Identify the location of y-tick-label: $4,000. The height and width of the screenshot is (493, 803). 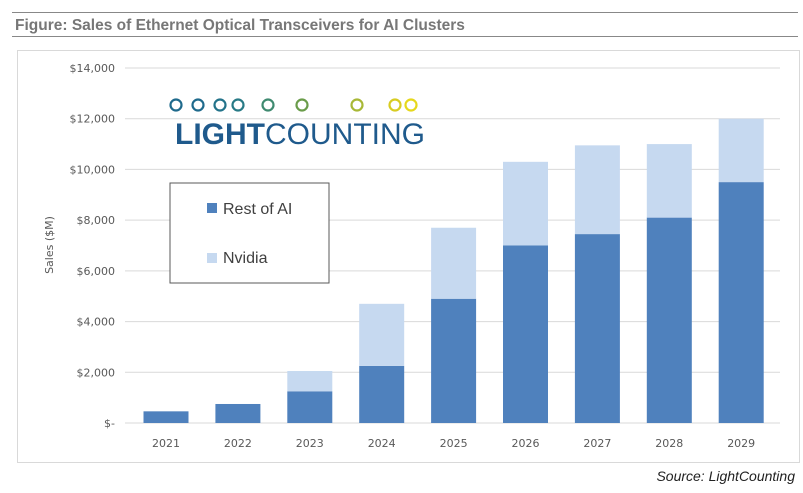
(96, 322).